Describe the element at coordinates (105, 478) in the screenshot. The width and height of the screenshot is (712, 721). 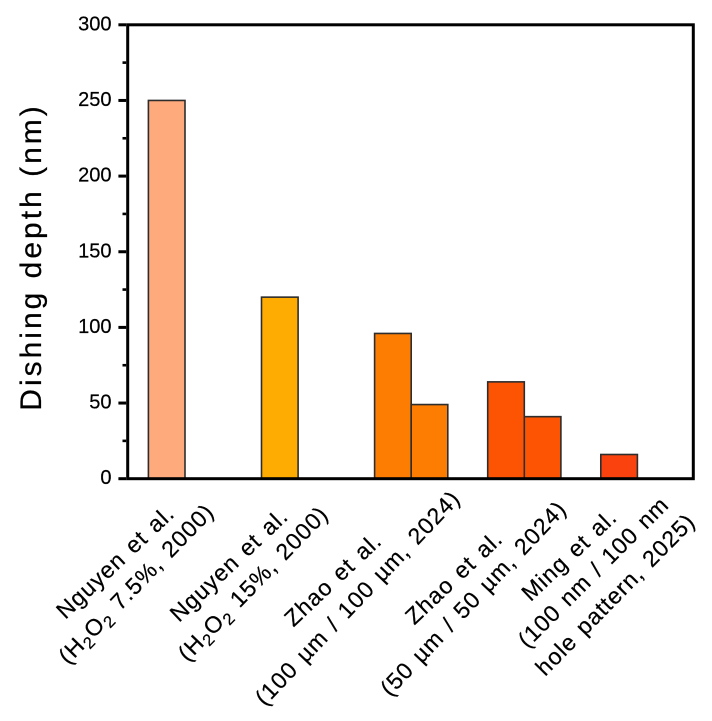
I see `svg-text: 0` at that location.